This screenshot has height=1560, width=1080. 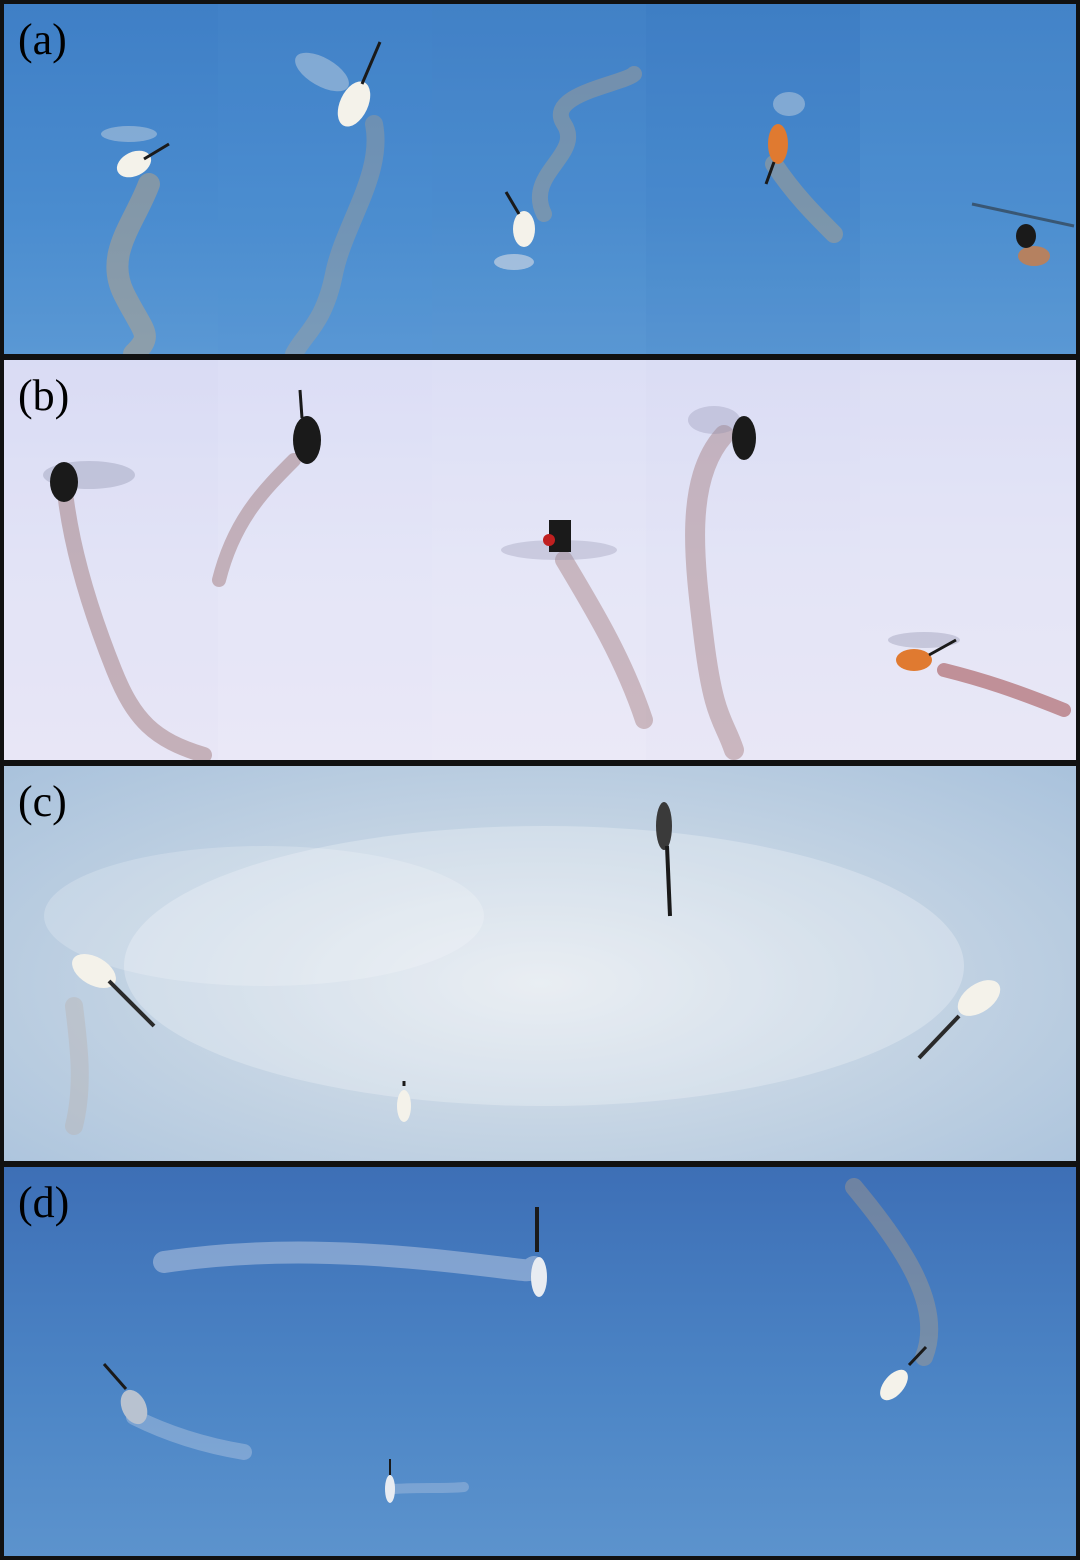 I want to click on panel-label: (b), so click(x=44, y=395).